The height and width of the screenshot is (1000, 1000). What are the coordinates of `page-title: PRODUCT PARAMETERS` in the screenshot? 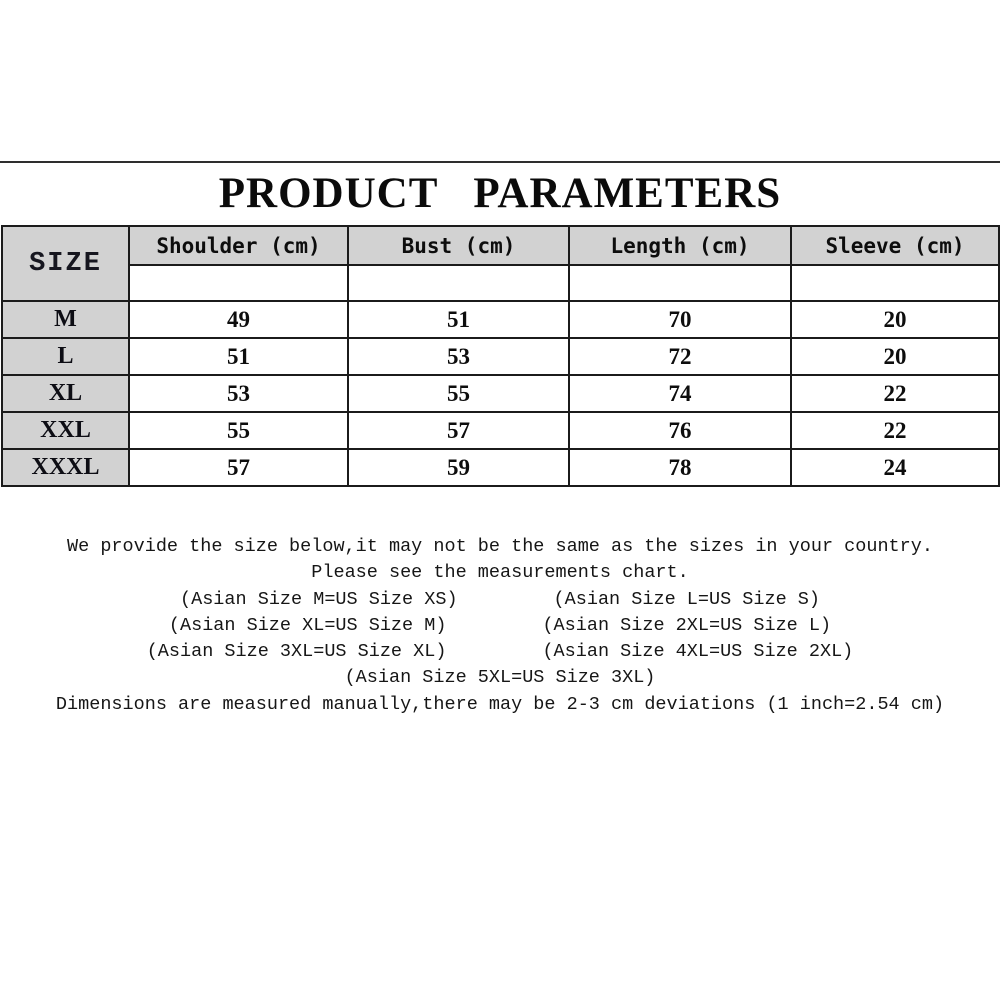 It's located at (500, 193).